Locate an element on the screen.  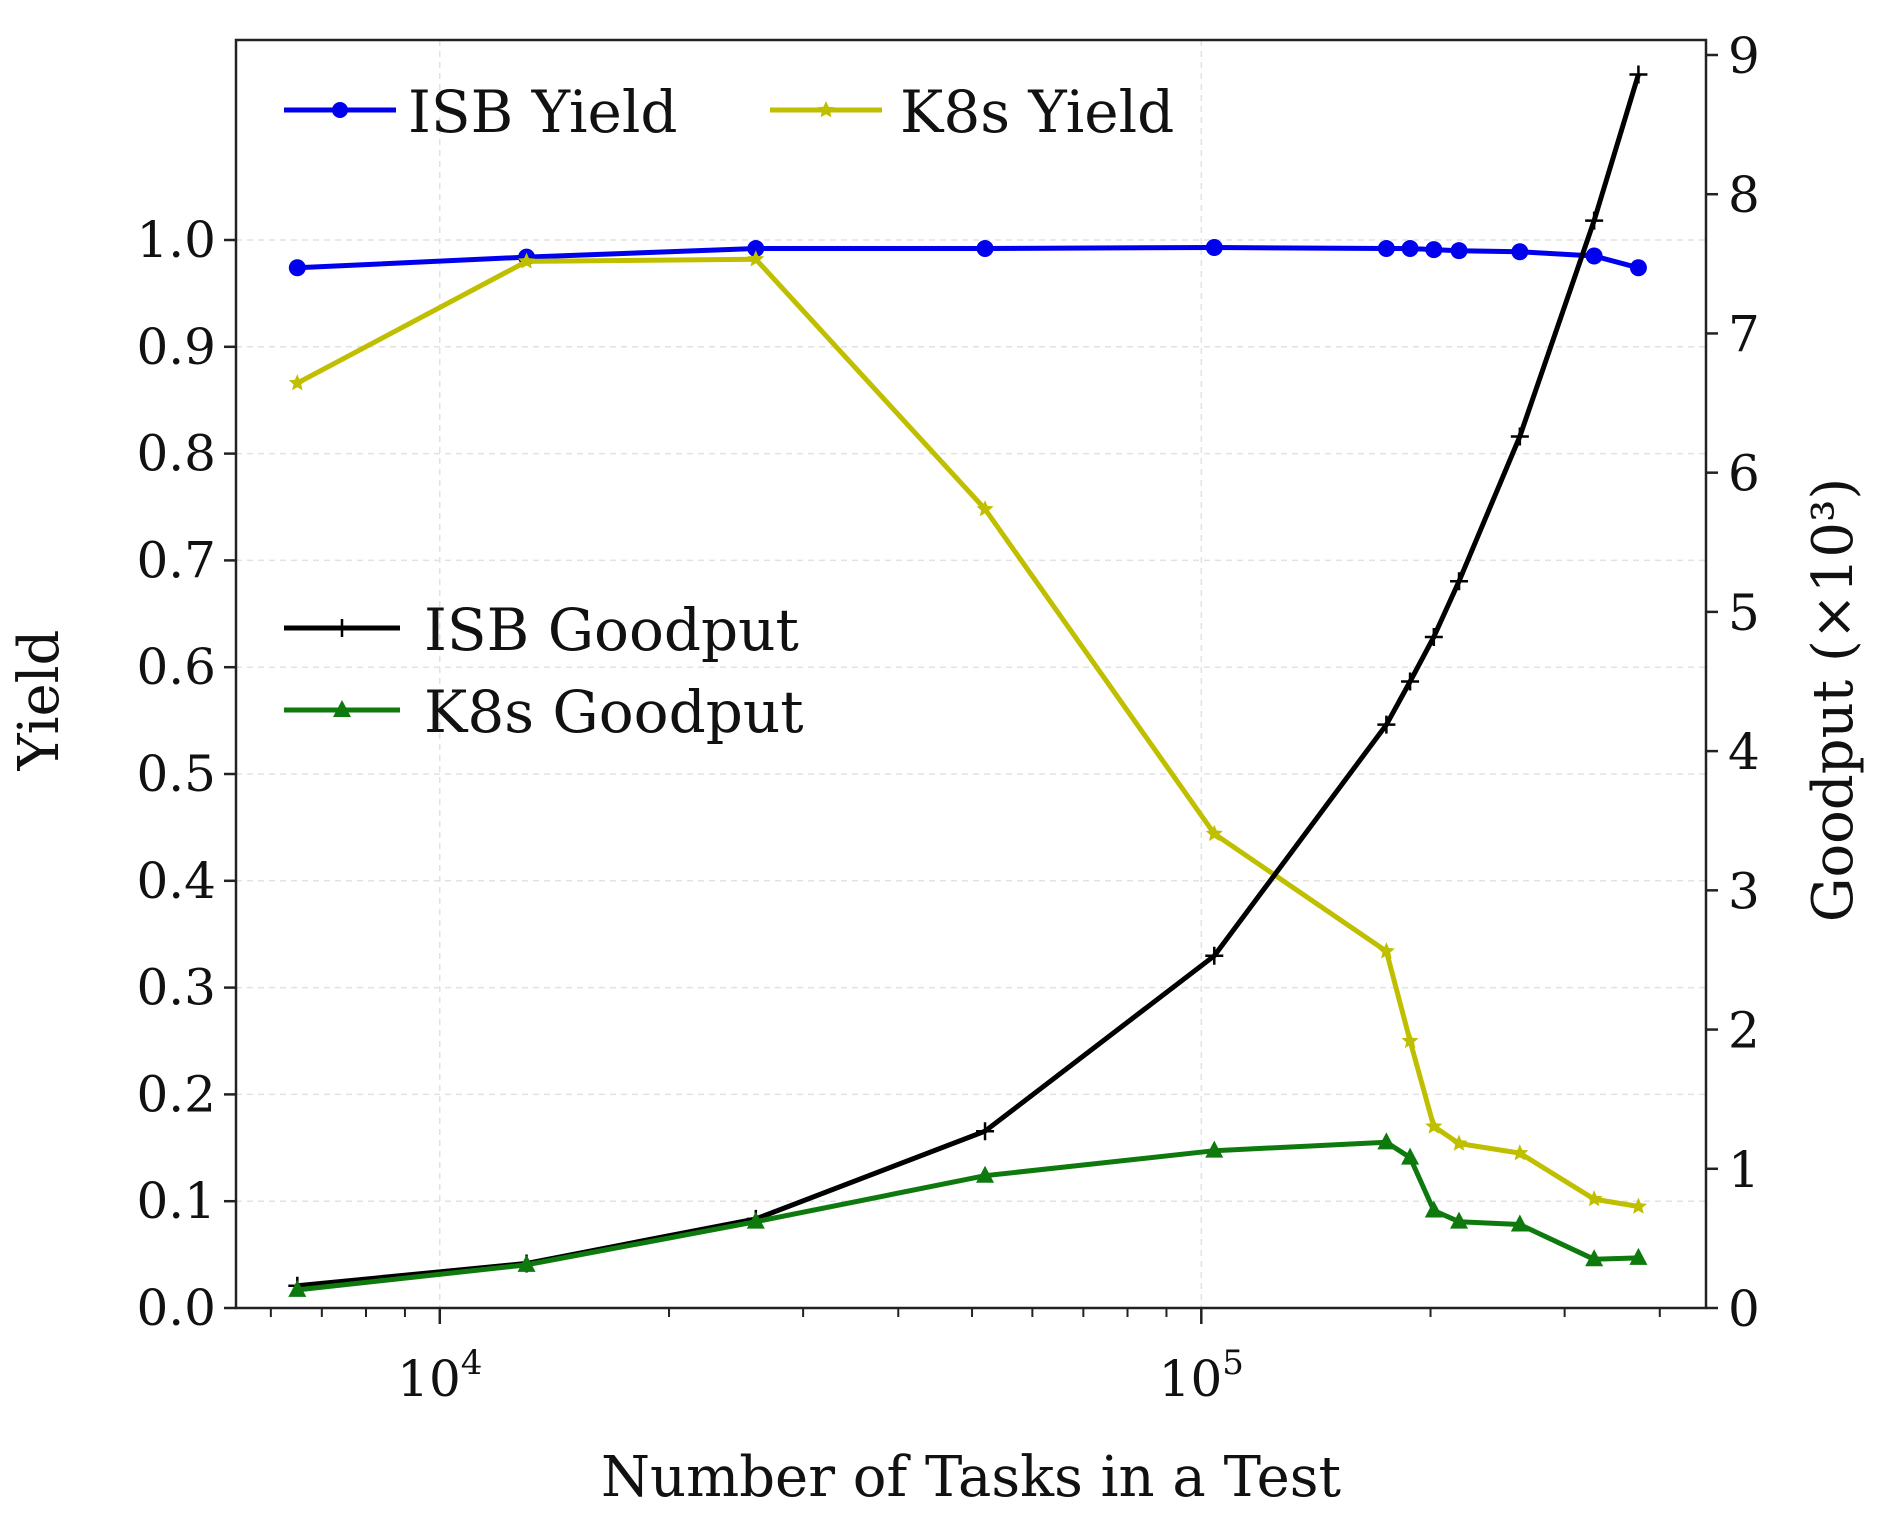
legend-middle: ISB Goodput K8s Goodput is located at coordinates (544, 671).